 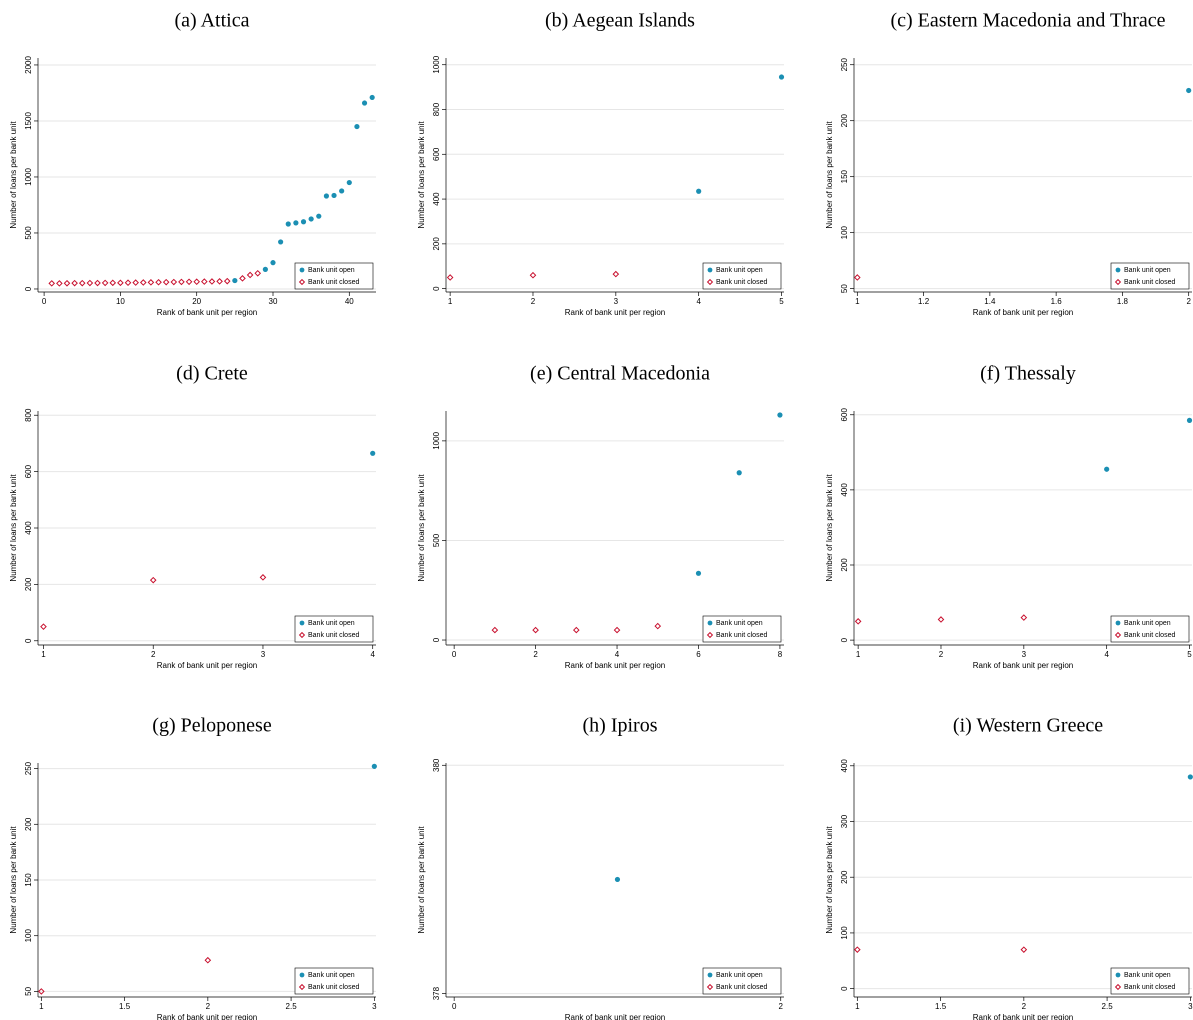 I want to click on y-tick-label: 250, so click(x=844, y=64).